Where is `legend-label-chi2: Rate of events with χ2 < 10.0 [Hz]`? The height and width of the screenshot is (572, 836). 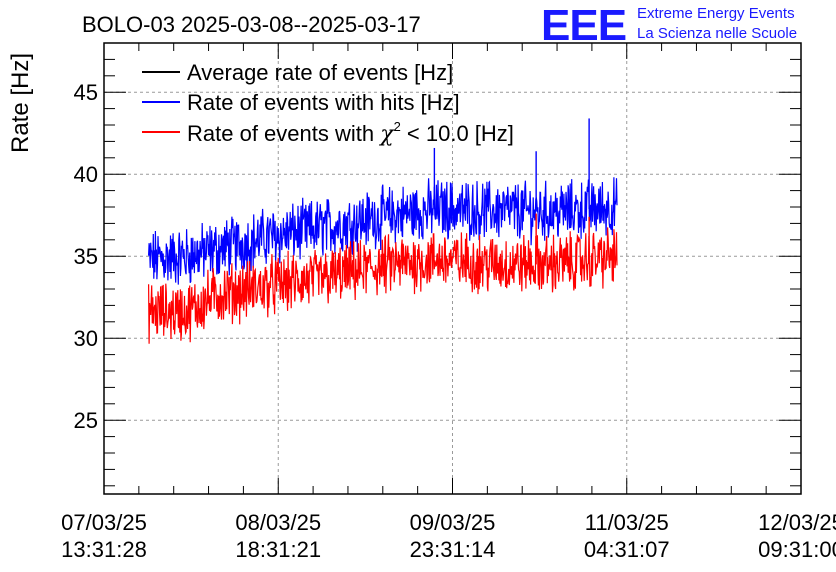
legend-label-chi2: Rate of events with χ2 < 10.0 [Hz] is located at coordinates (350, 133).